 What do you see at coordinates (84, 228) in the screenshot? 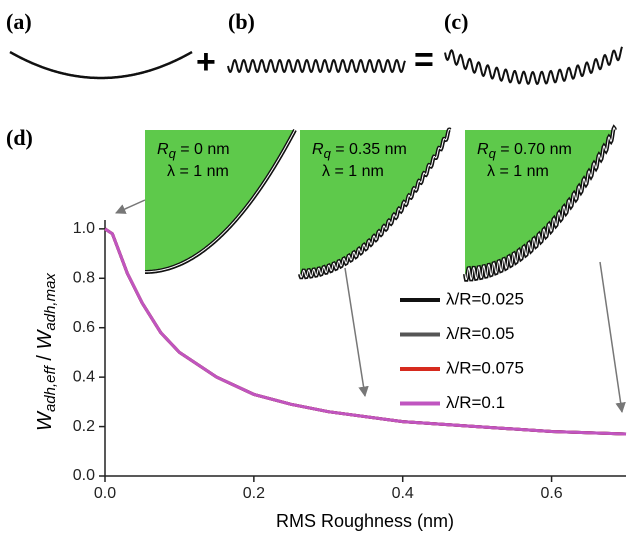
I see `y-tick-label: 1.0` at bounding box center [84, 228].